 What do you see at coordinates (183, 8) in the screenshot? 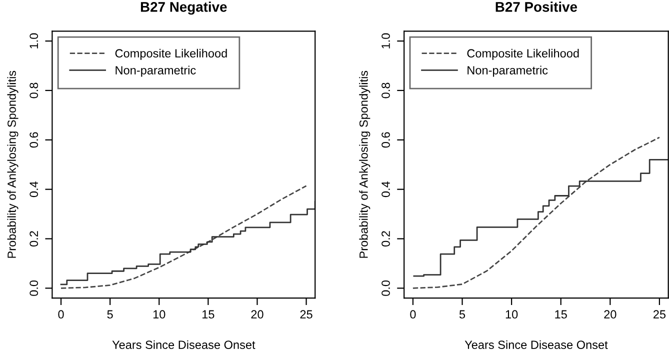
I see `chart-title: B27 Negative` at bounding box center [183, 8].